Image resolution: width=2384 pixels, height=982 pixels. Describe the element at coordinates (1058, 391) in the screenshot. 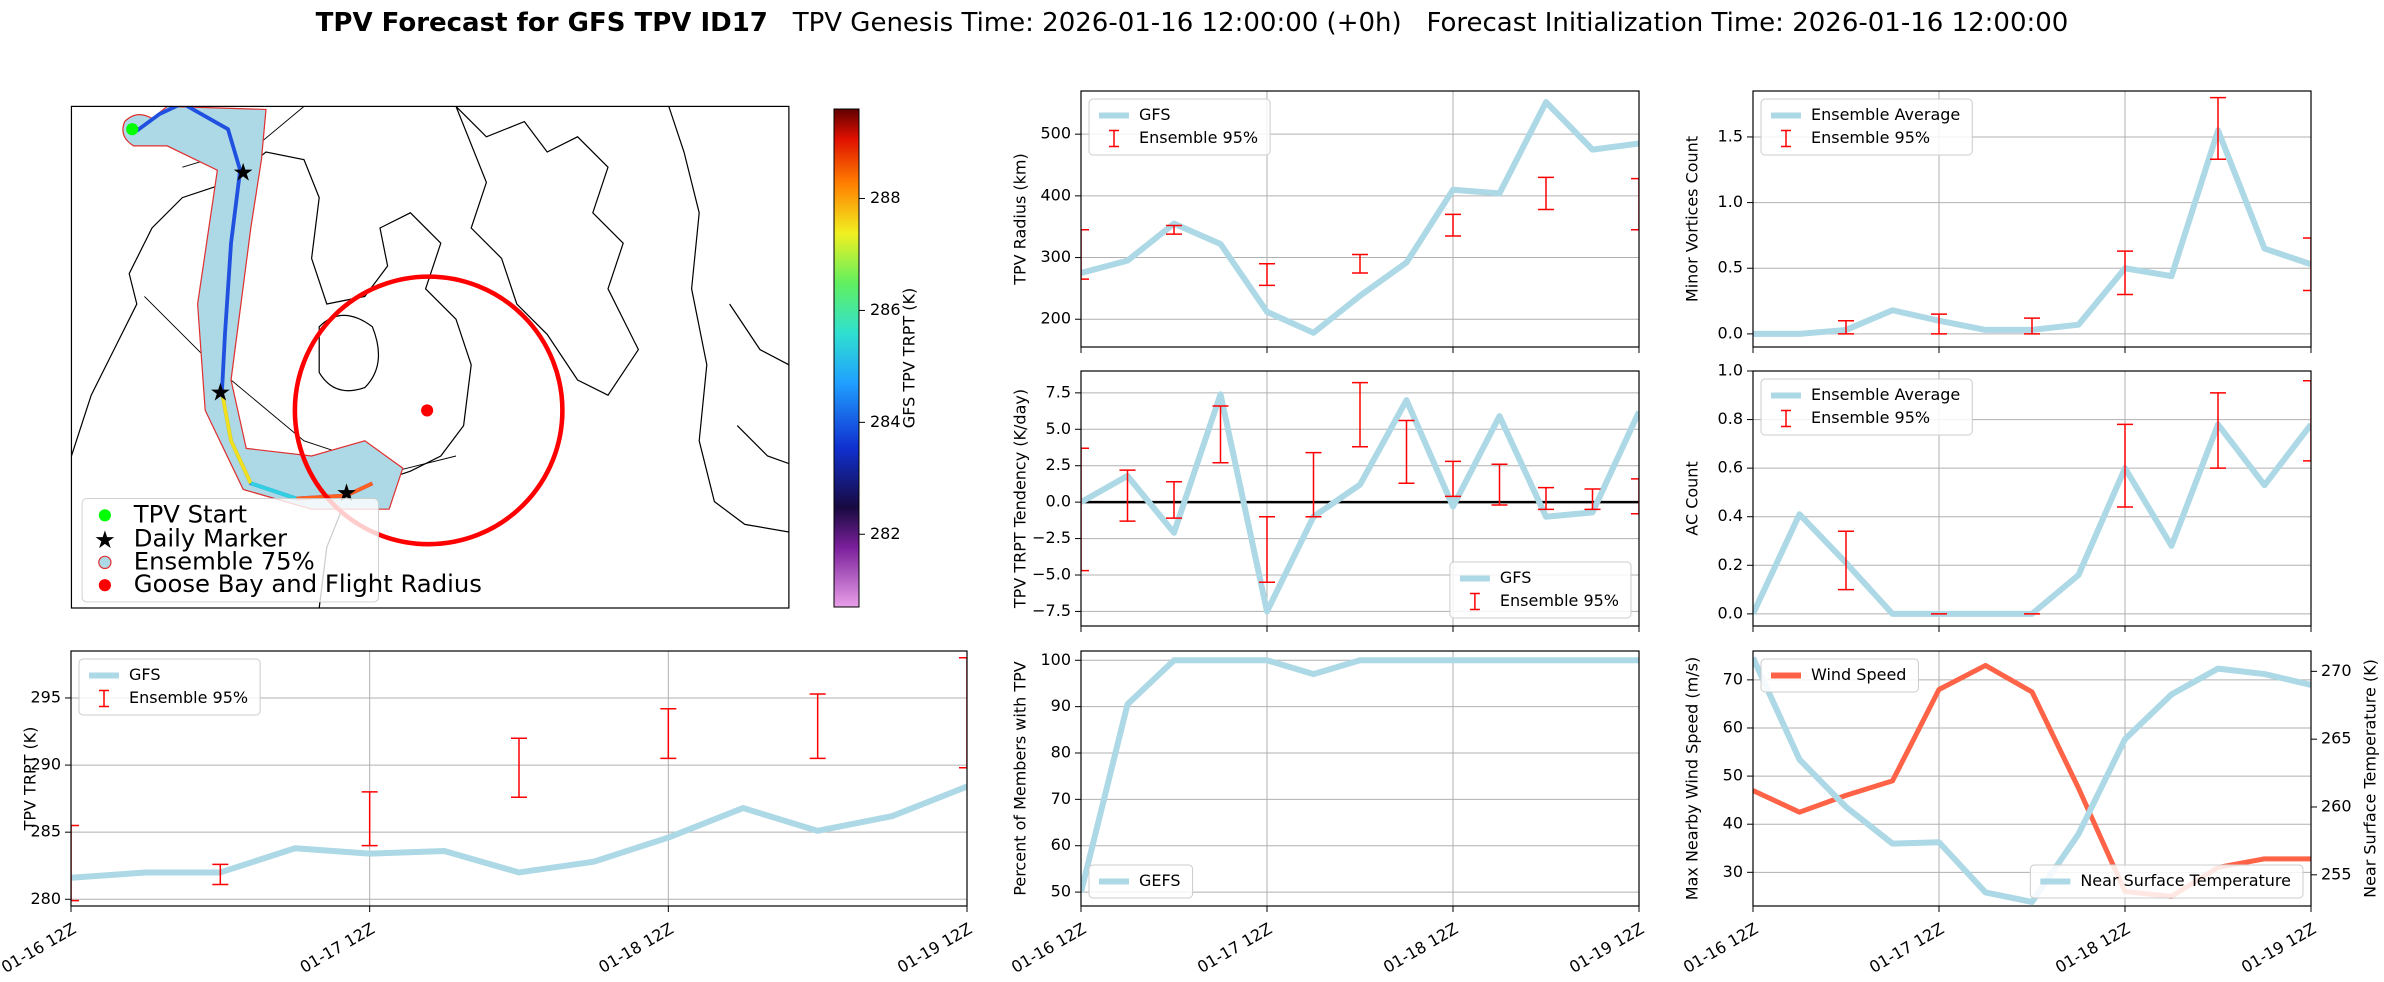

I see `y-tick-label: 7.5` at that location.